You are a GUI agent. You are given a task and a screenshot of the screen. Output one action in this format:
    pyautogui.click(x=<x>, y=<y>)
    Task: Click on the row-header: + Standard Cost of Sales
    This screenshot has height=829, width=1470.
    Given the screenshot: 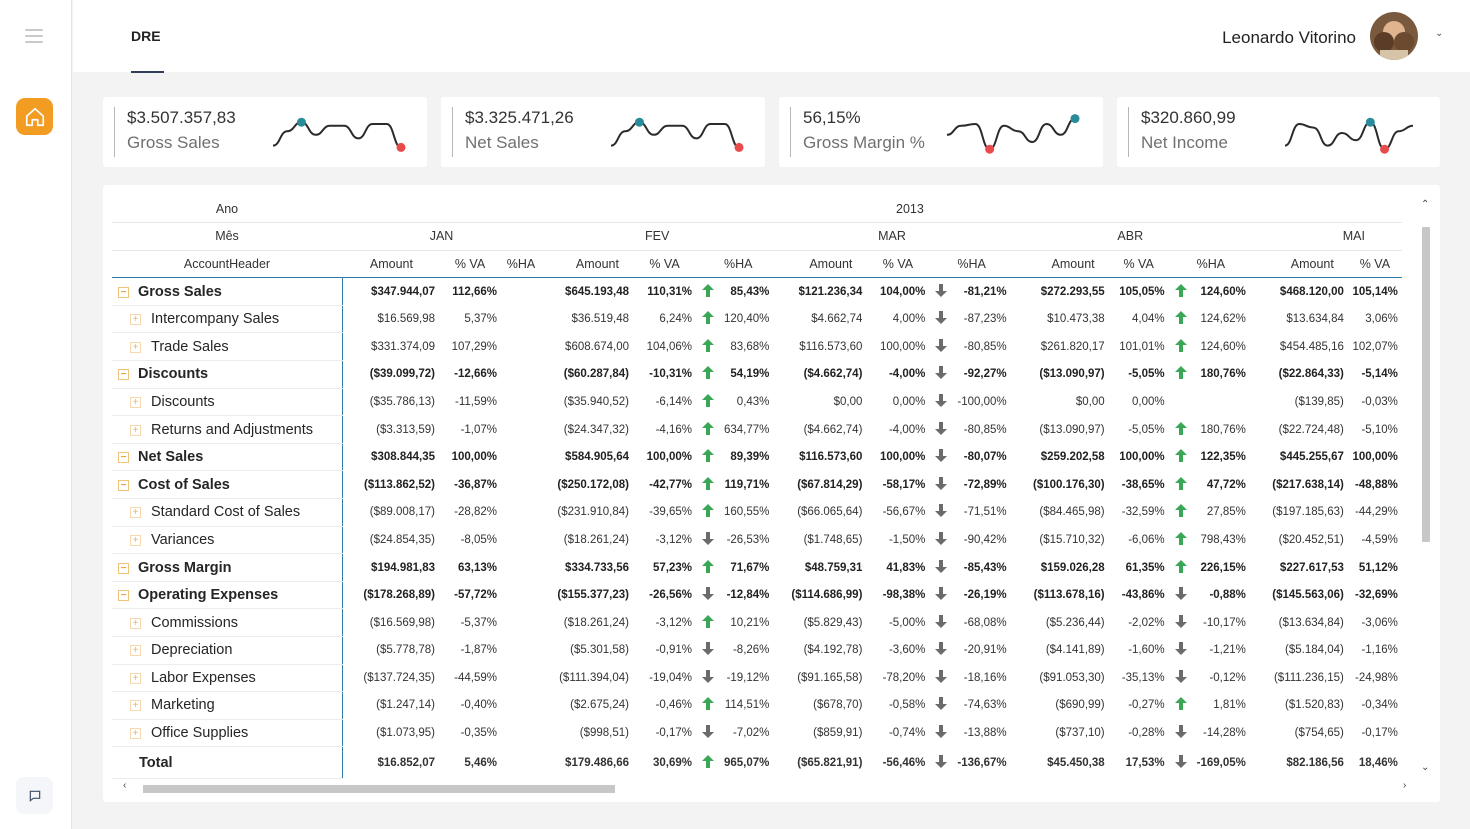 What is the action you would take?
    pyautogui.click(x=227, y=512)
    